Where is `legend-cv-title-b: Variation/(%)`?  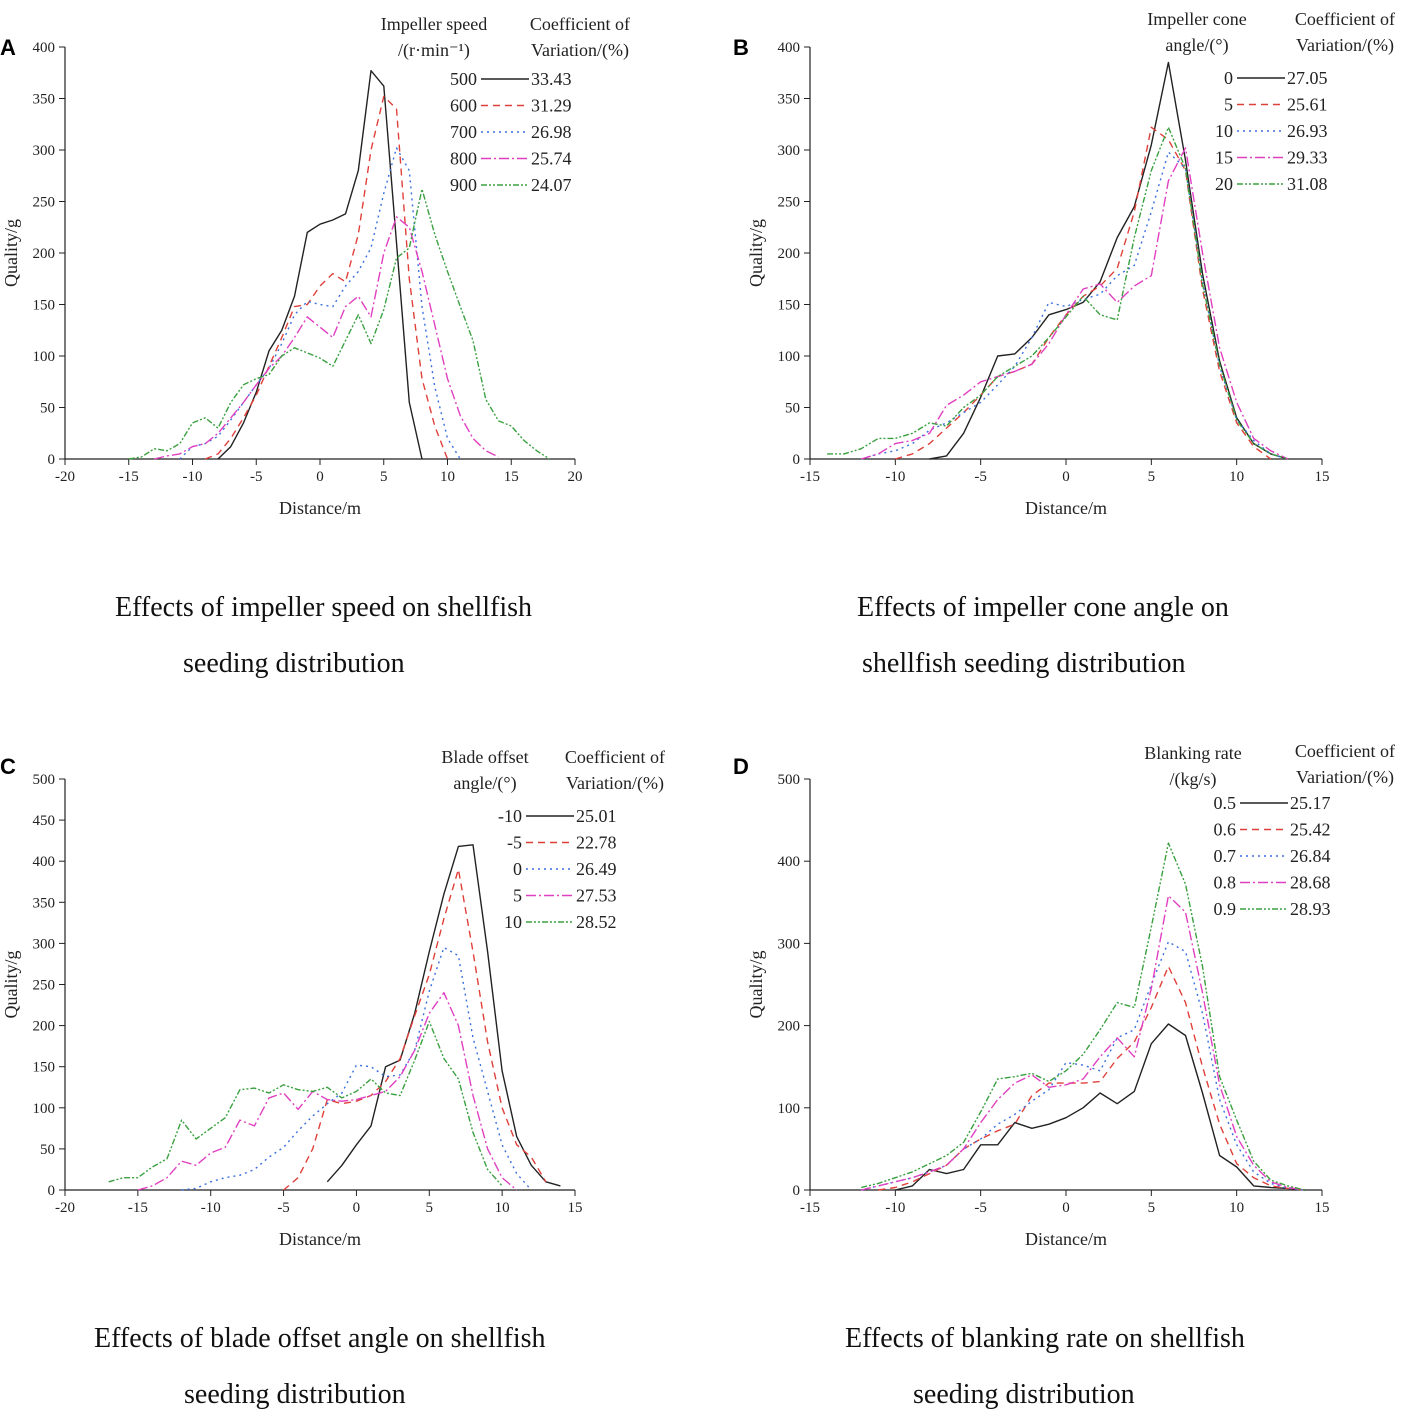
legend-cv-title-b: Variation/(%) is located at coordinates (1345, 45).